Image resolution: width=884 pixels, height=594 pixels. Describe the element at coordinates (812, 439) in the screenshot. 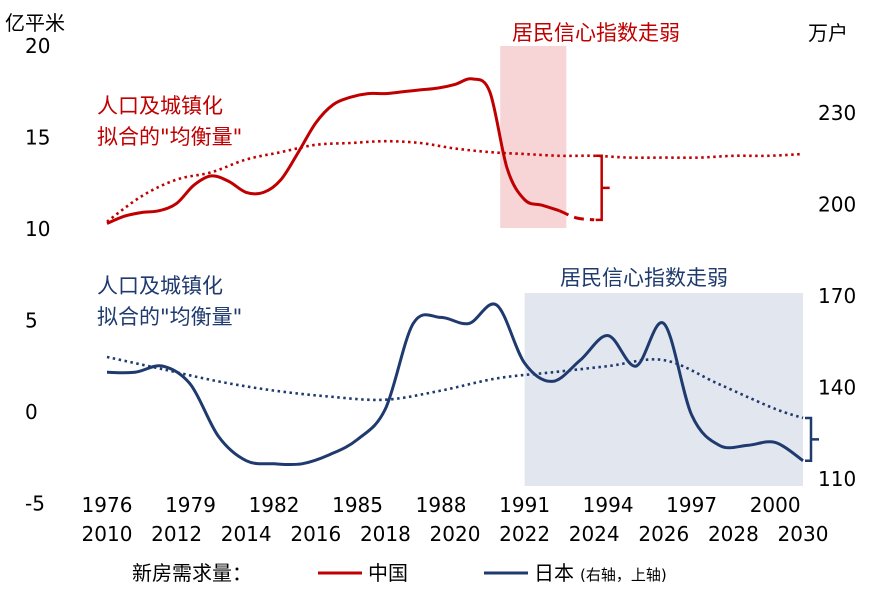

I see `japan-gap-bracket` at that location.